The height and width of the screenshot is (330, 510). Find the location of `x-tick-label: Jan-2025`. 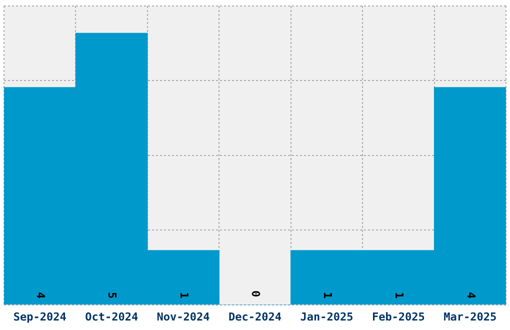

x-tick-label: Jan-2025 is located at coordinates (327, 317).